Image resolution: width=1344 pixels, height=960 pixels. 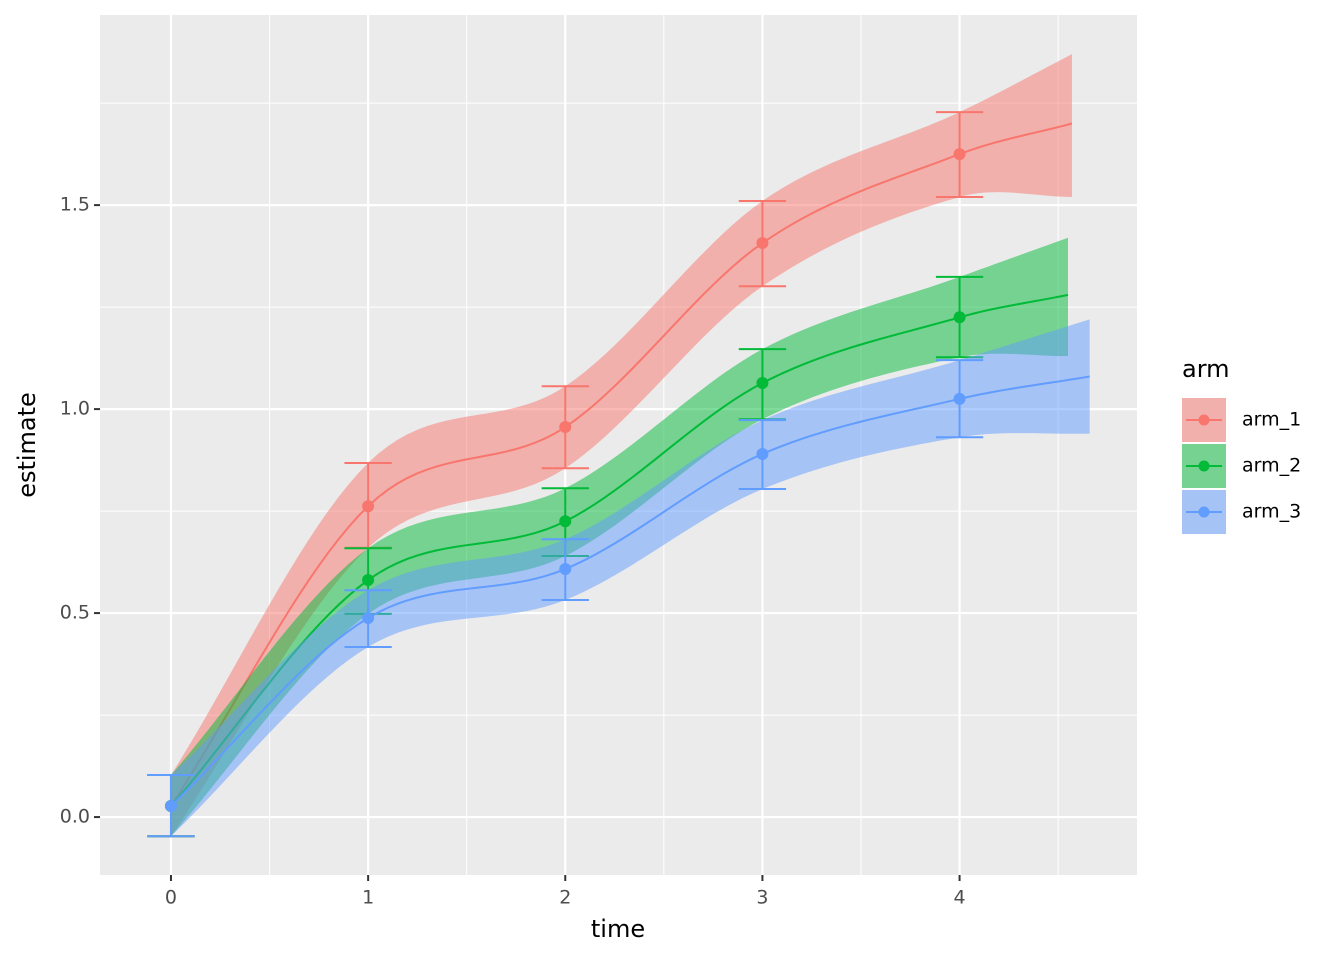 I want to click on x-tick-label: 0, so click(x=171, y=898).